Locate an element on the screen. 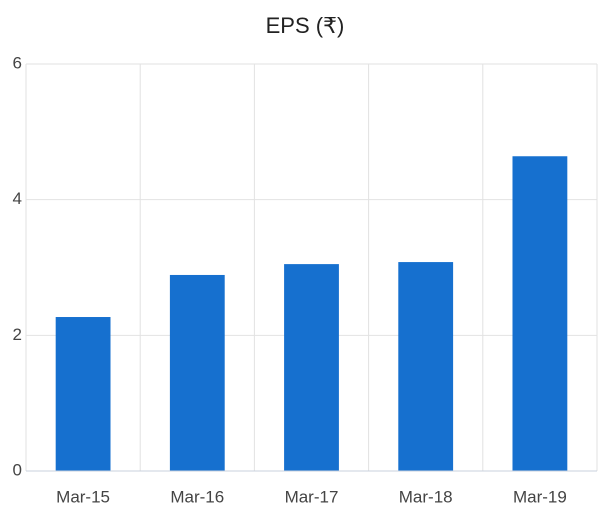 This screenshot has width=605, height=517. y-tick-label: 2 is located at coordinates (17, 334).